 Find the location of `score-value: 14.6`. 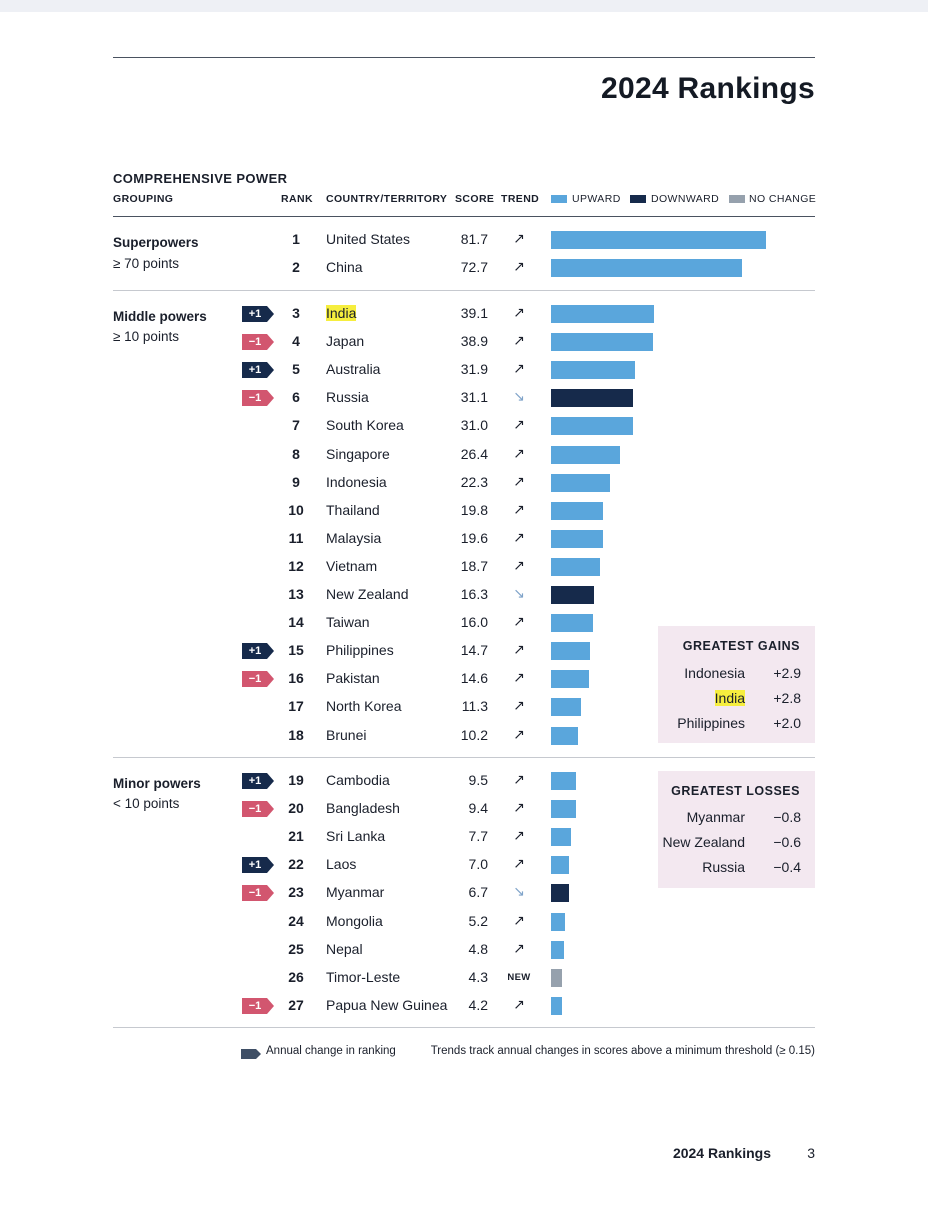

score-value: 14.6 is located at coordinates (474, 678).